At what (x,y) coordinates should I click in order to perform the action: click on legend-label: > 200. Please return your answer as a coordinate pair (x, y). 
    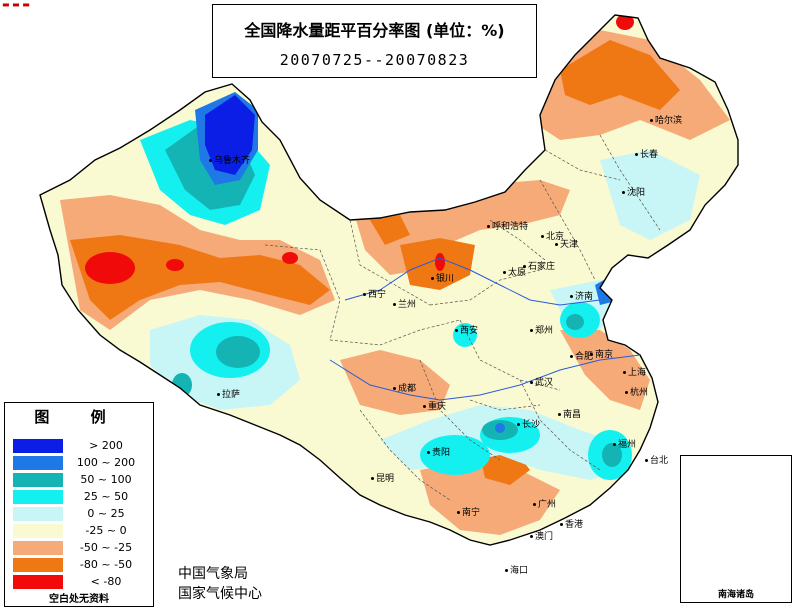
    Looking at the image, I should click on (106, 445).